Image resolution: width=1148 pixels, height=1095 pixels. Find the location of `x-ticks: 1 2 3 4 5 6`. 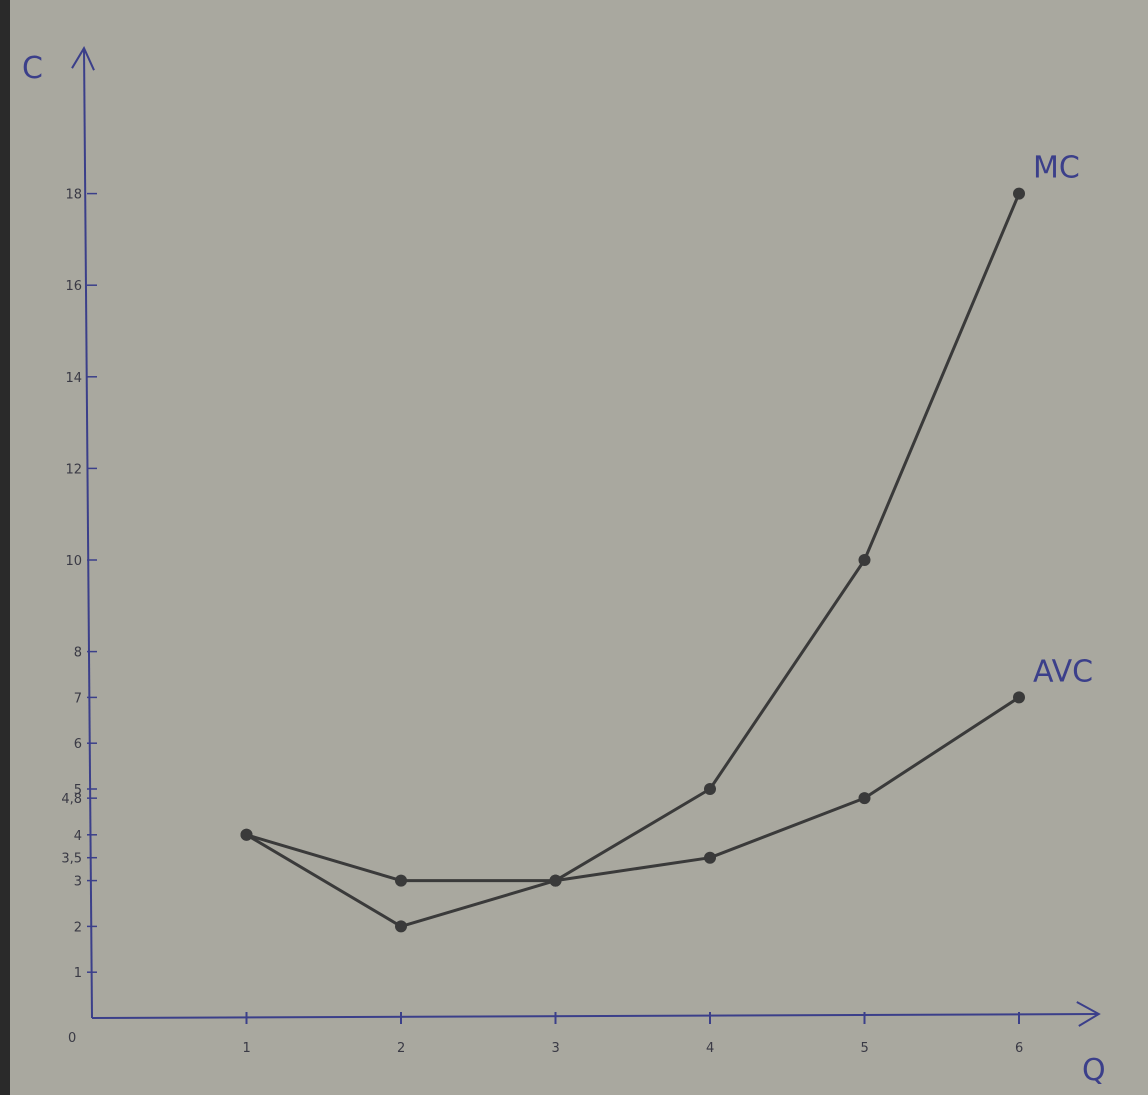

x-ticks: 1 2 3 4 5 6 is located at coordinates (633, 1034).